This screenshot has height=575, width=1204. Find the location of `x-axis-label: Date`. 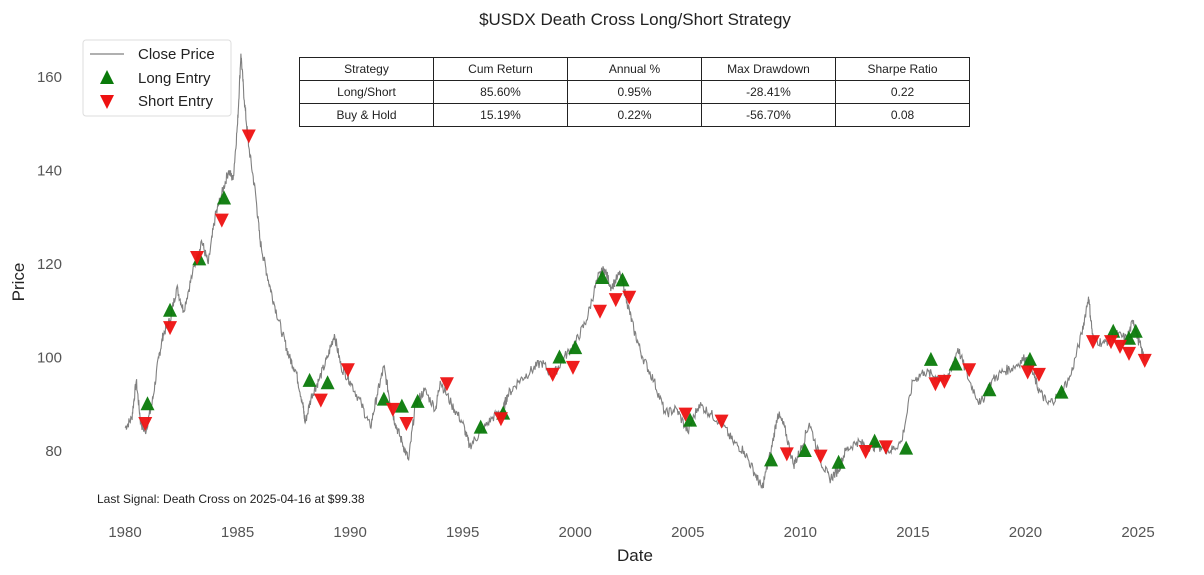

x-axis-label: Date is located at coordinates (635, 555).